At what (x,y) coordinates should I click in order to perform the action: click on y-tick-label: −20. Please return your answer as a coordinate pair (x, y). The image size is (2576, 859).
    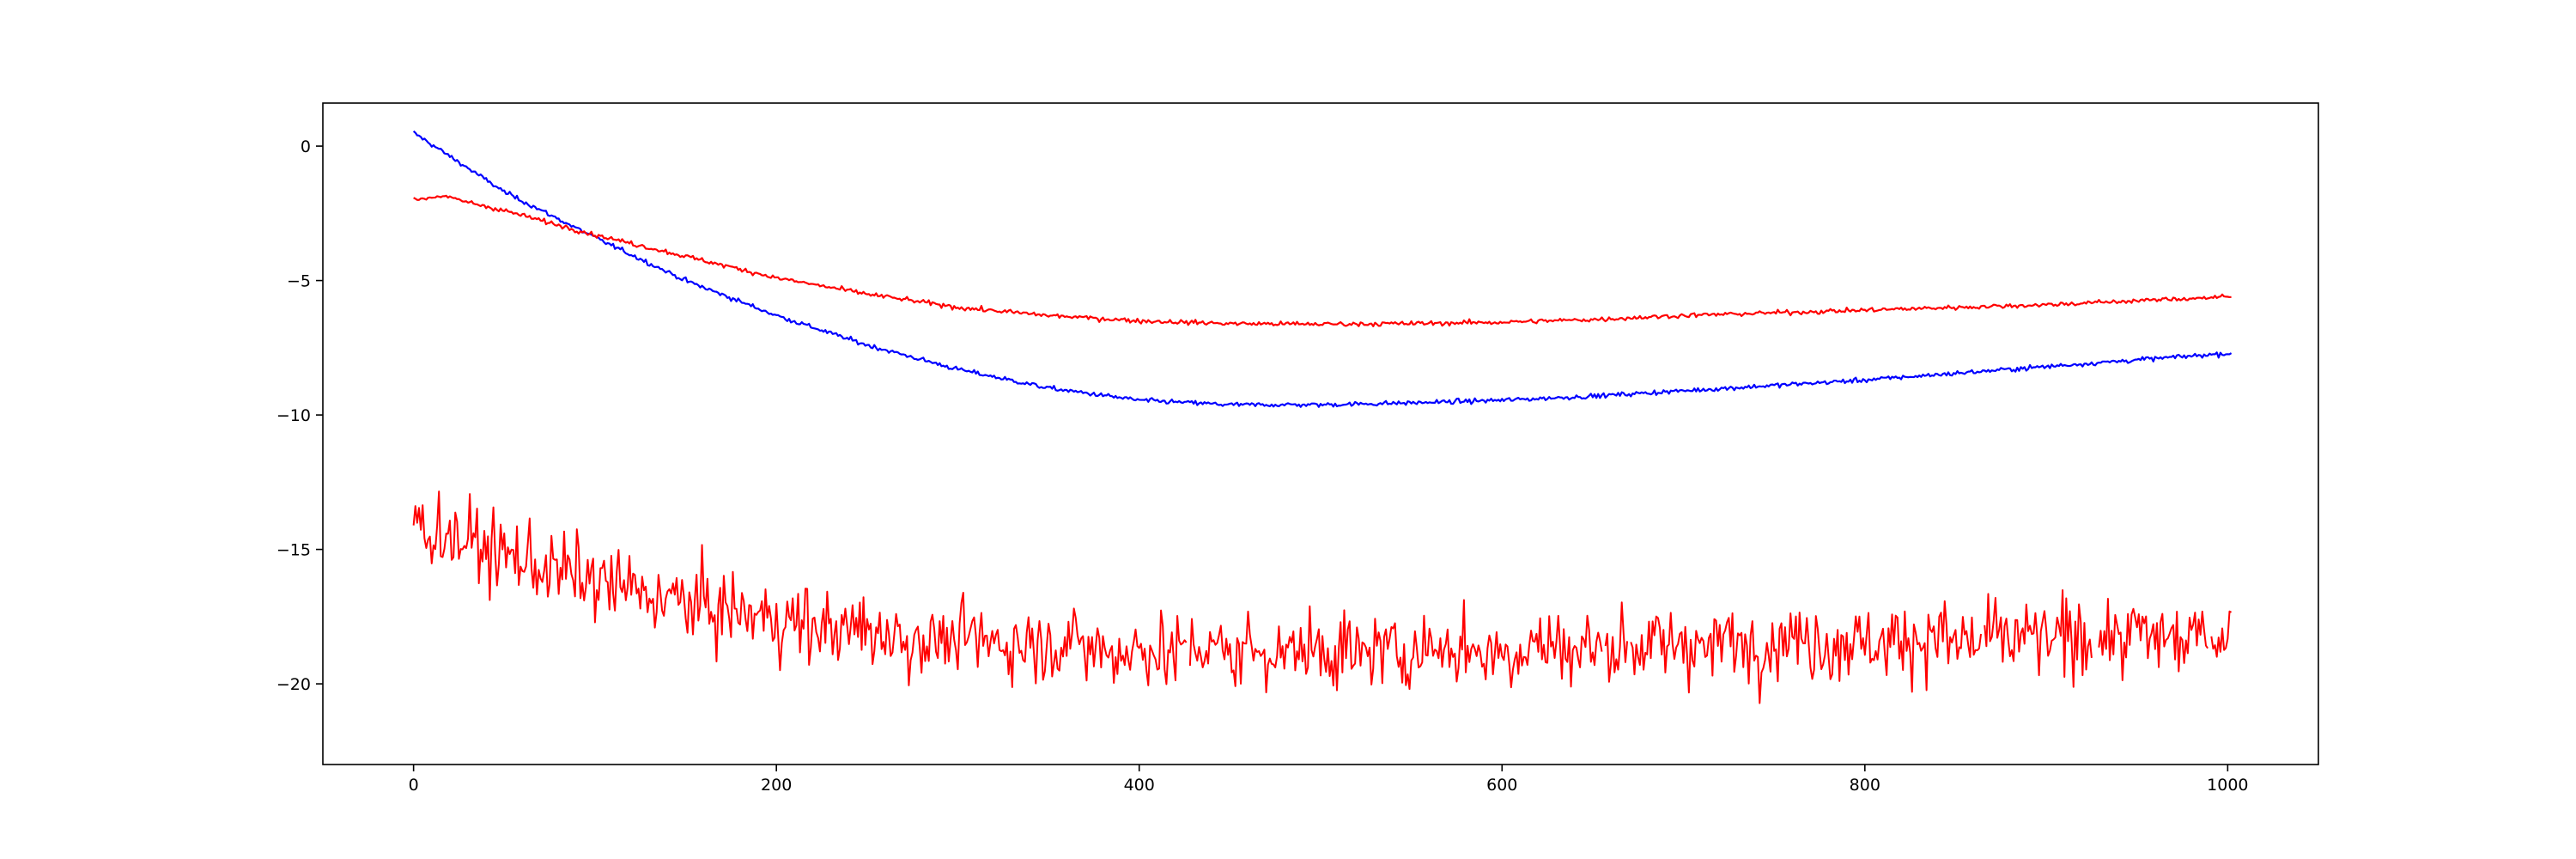
    Looking at the image, I should click on (293, 684).